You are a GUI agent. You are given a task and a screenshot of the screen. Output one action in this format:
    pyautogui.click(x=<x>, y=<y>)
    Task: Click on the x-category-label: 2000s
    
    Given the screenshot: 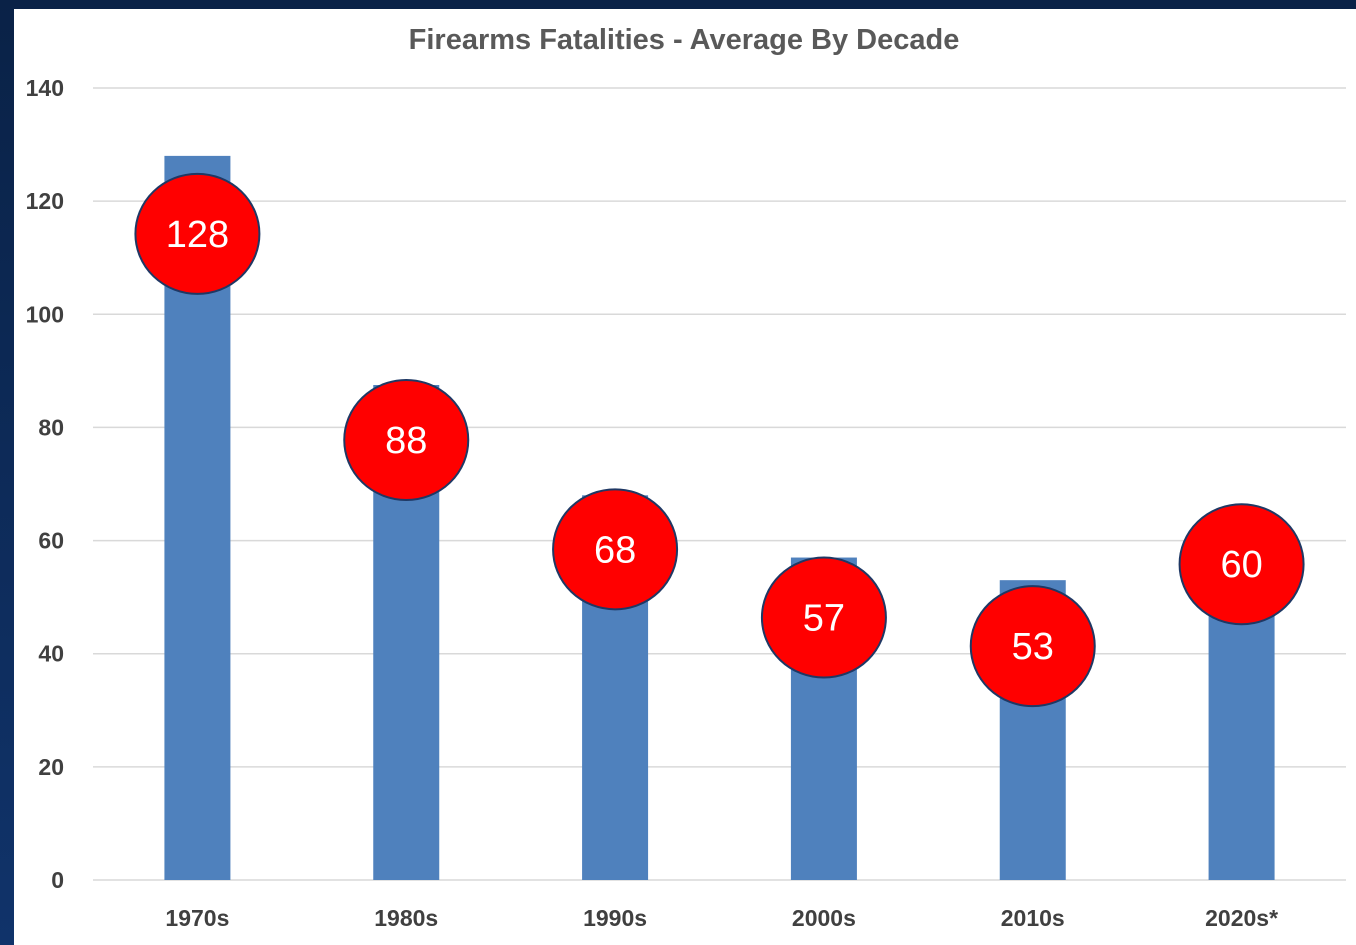 What is the action you would take?
    pyautogui.click(x=824, y=918)
    